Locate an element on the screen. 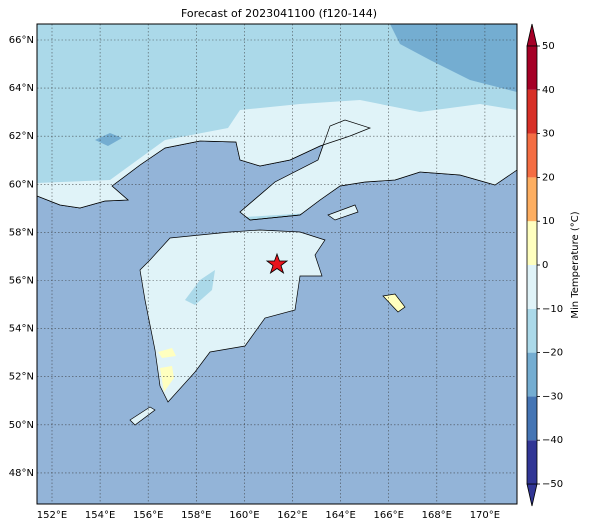 This screenshot has height=532, width=592. colorbar-tick-label: 20 is located at coordinates (548, 177).